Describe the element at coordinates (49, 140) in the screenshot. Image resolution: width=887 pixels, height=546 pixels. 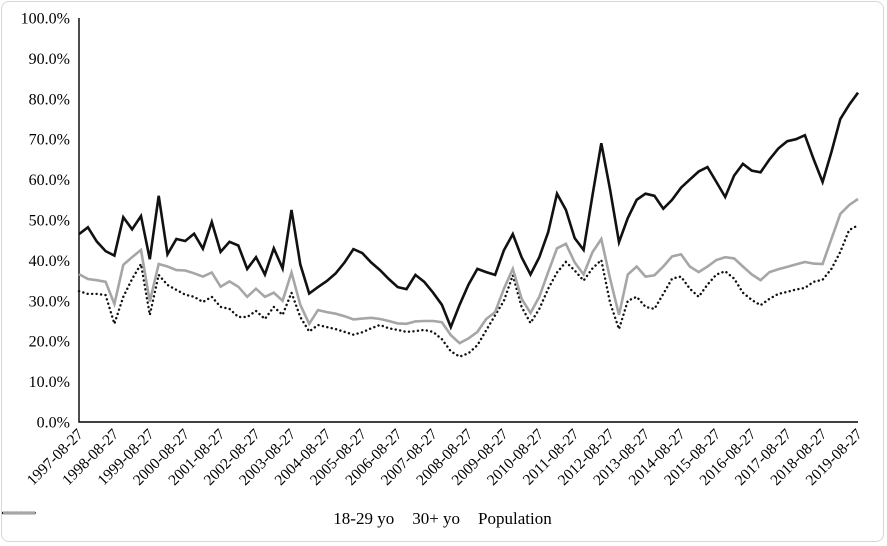
I see `y-axis-tick-label: 70.0%` at that location.